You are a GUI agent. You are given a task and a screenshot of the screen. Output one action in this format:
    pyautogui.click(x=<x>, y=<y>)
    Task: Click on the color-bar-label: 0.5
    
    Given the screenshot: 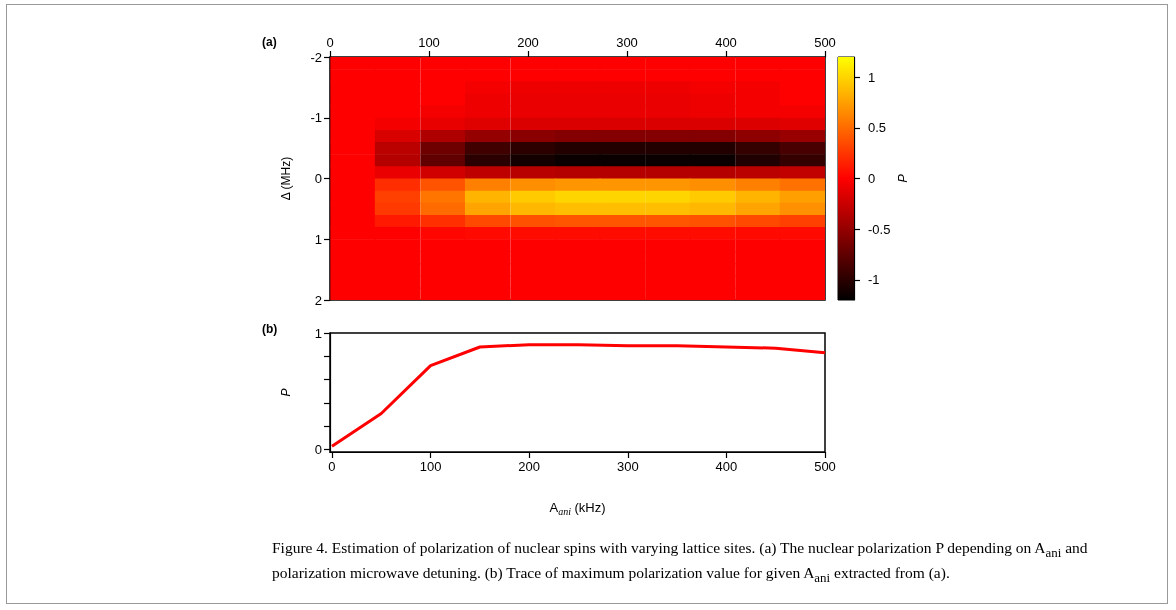 What is the action you would take?
    pyautogui.click(x=877, y=128)
    